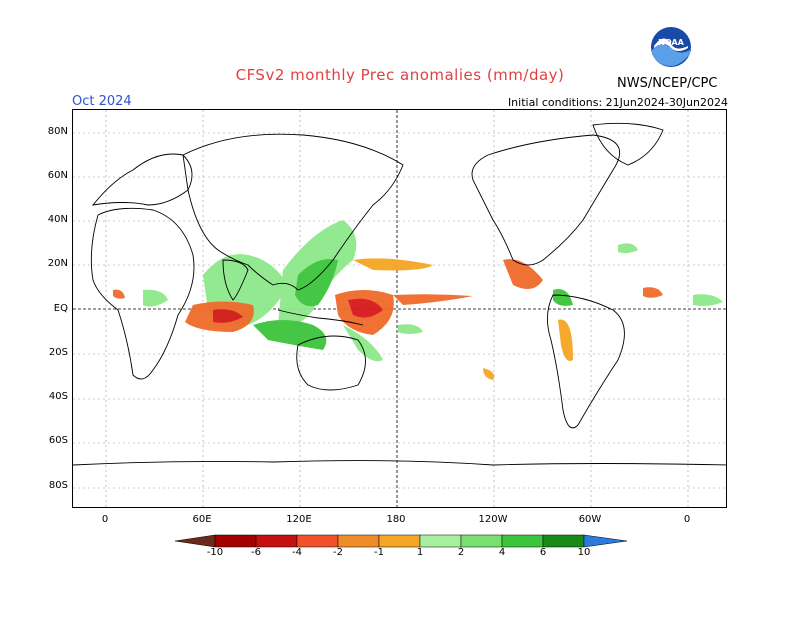 The height and width of the screenshot is (618, 800). What do you see at coordinates (605, 541) in the screenshot?
I see `colorbar-tri-wet` at bounding box center [605, 541].